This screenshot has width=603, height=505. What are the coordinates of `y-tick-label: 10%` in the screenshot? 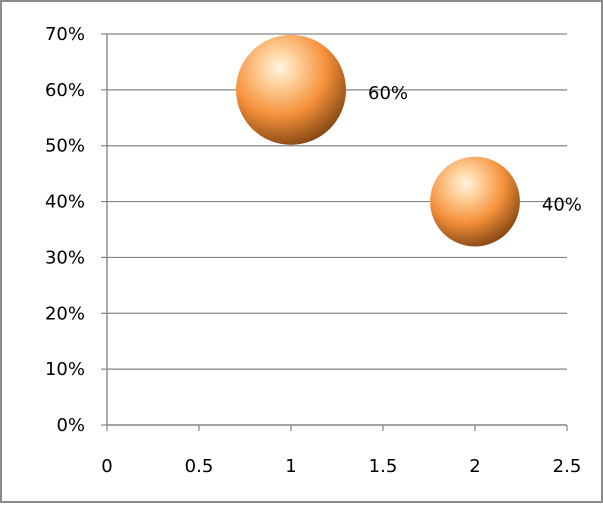 It's located at (65, 369).